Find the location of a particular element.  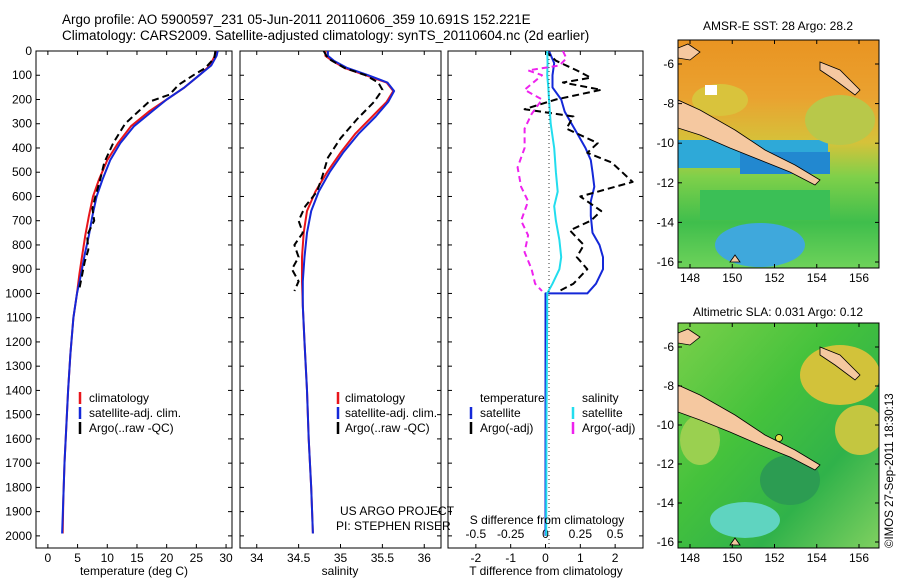

s-tick-label: 0.25 is located at coordinates (581, 534).